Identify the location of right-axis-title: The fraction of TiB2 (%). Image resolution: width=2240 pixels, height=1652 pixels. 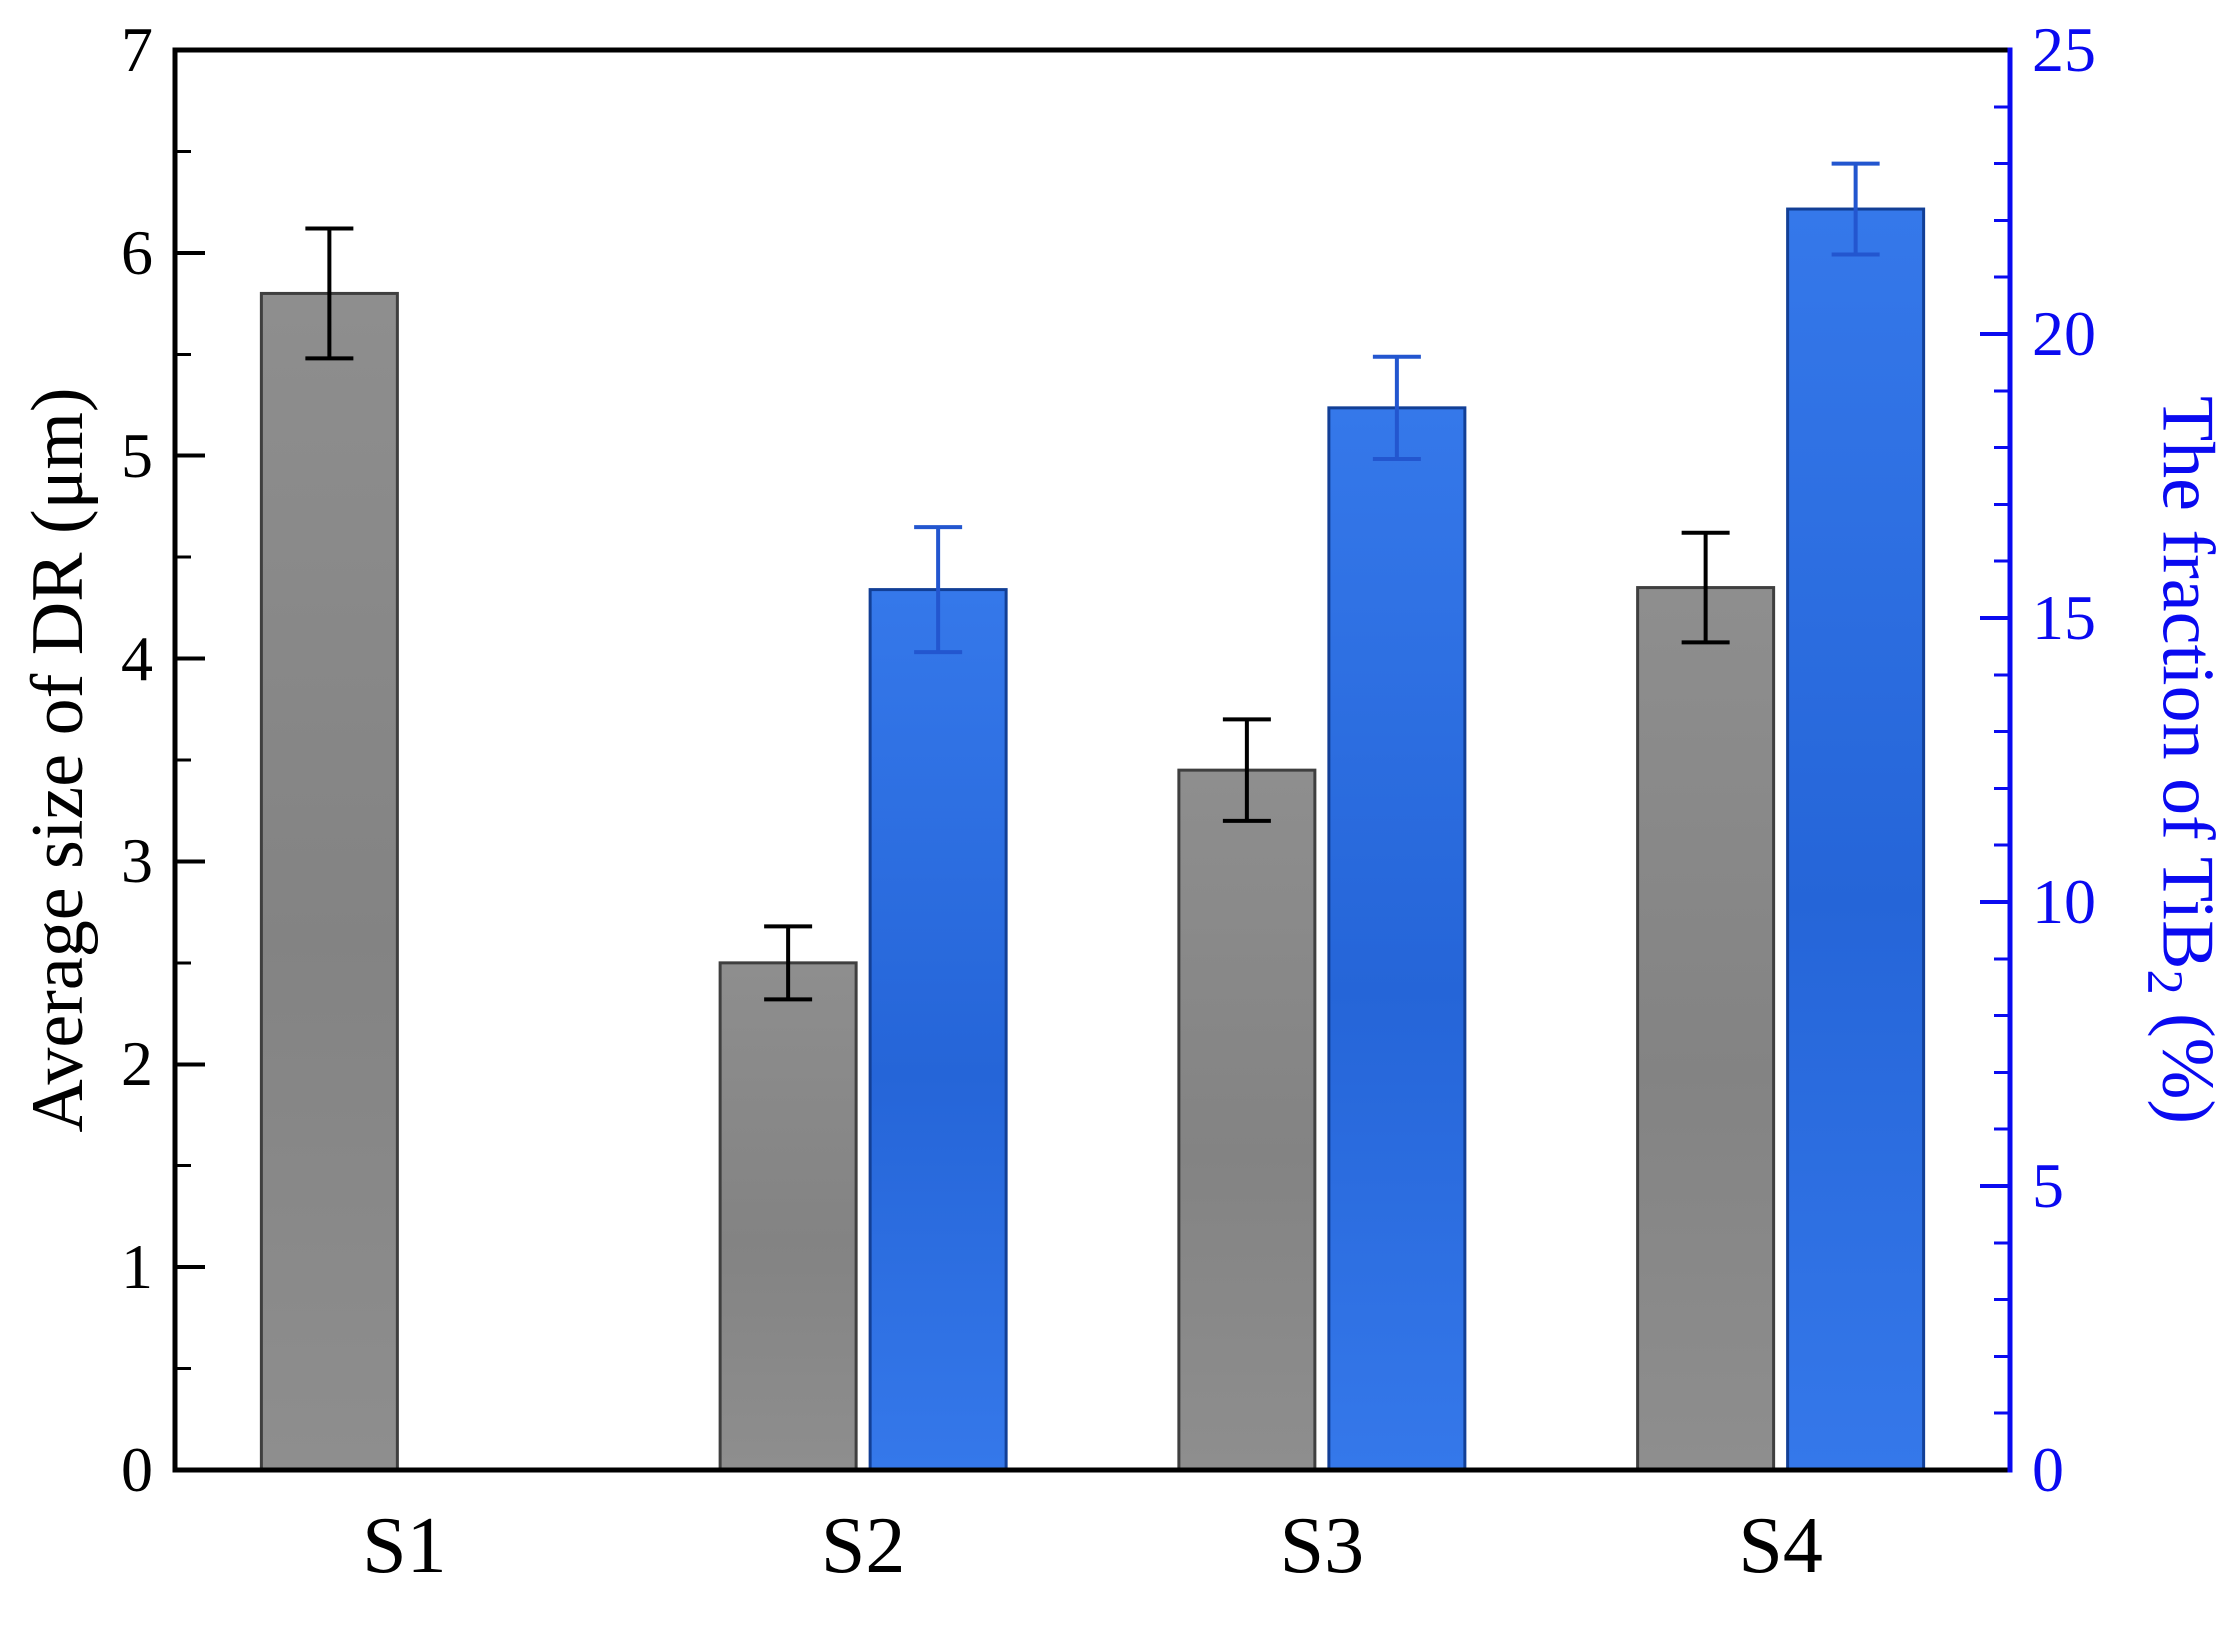
(2182, 760).